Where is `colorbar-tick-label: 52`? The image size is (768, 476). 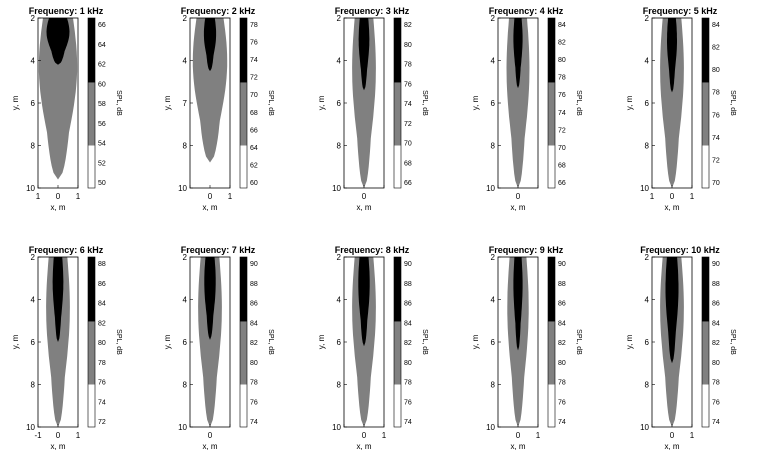
colorbar-tick-label: 52 is located at coordinates (102, 163).